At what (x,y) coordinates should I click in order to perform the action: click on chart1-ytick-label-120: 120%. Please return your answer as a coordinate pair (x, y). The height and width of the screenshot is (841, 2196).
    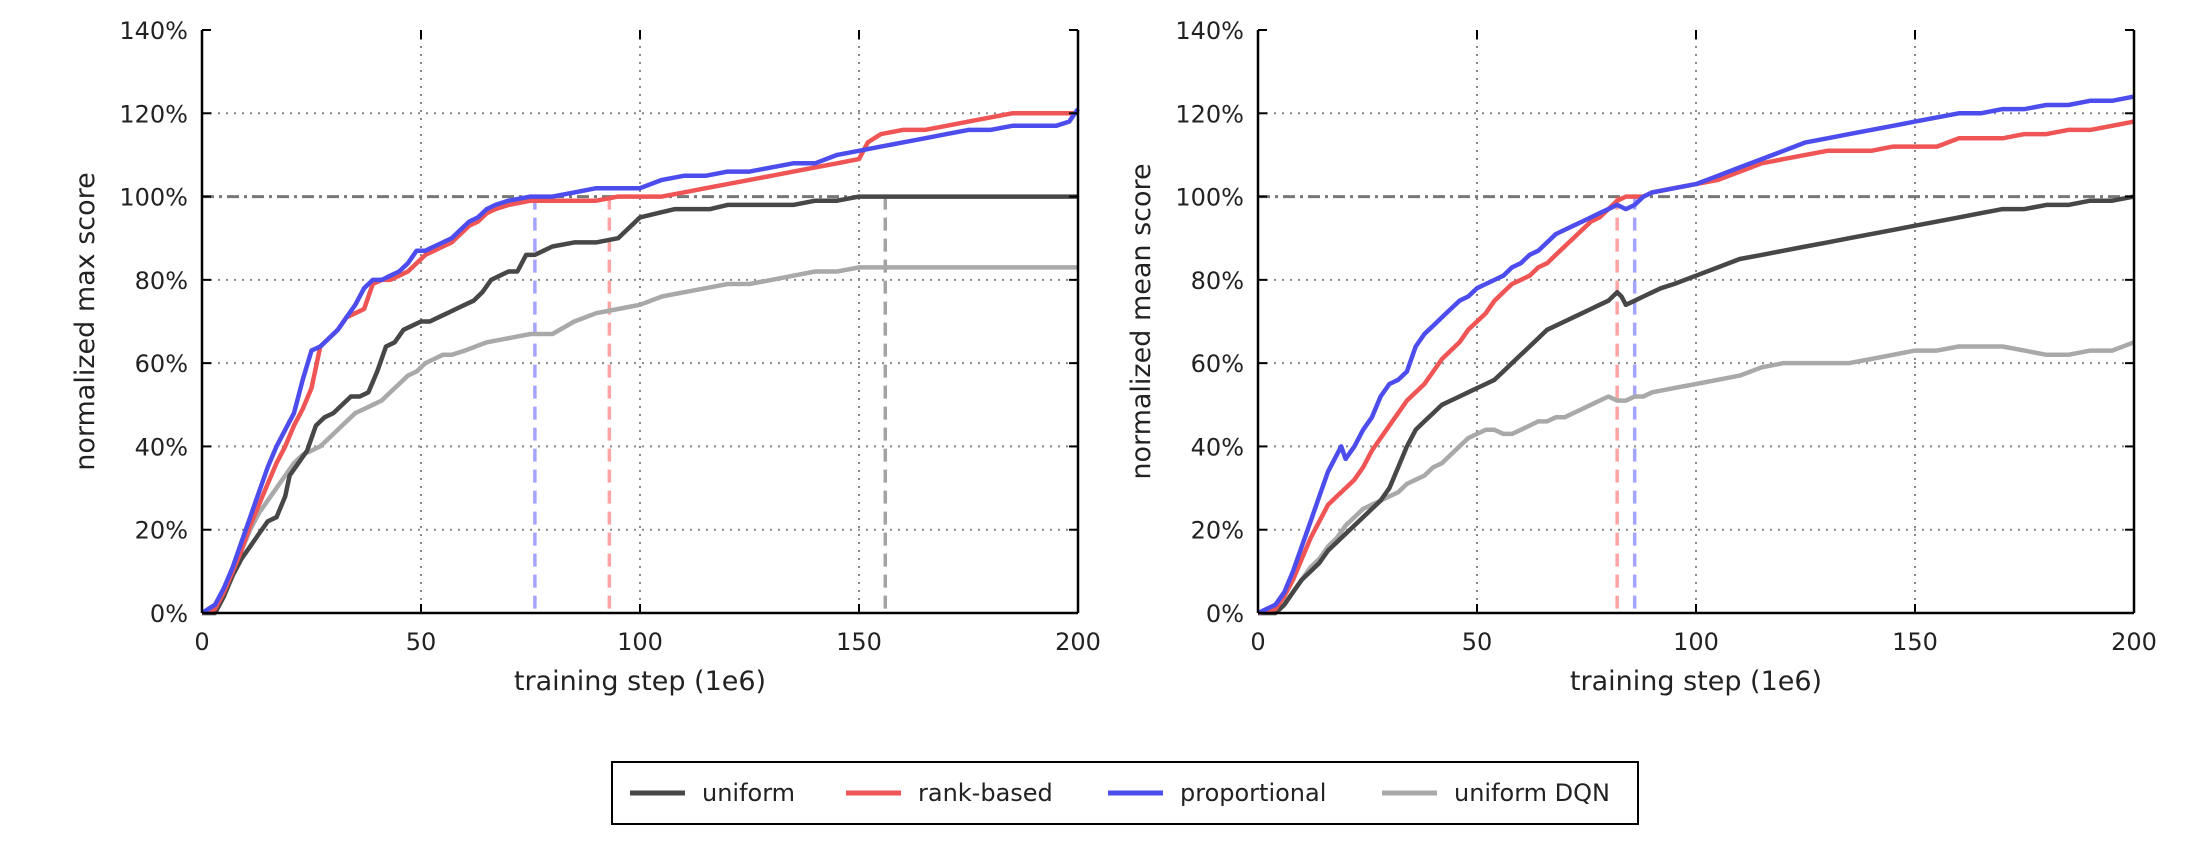
    Looking at the image, I should click on (1209, 114).